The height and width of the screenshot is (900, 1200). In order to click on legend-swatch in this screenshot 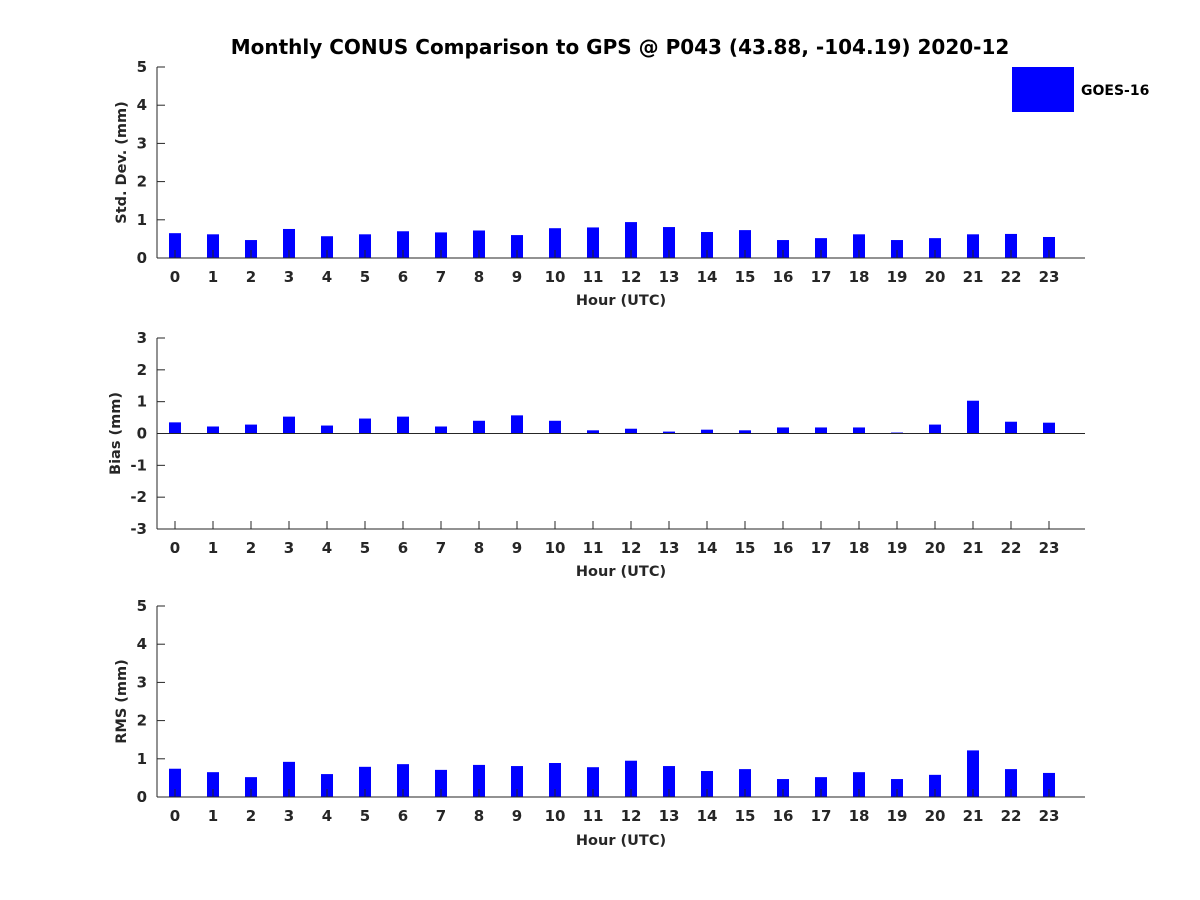, I will do `click(1043, 89)`.